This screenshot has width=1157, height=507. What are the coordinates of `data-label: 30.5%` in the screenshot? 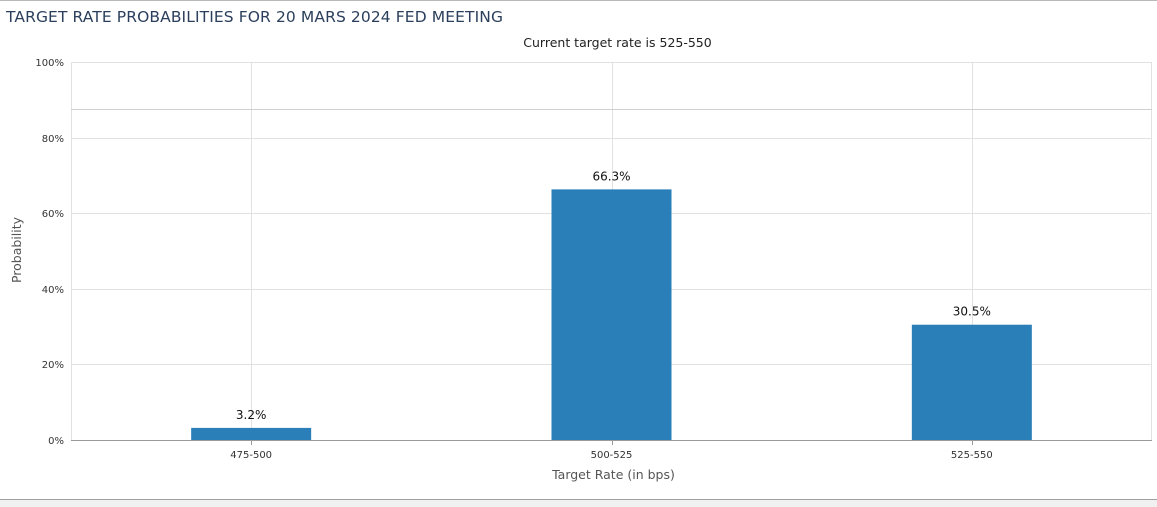 It's located at (972, 312).